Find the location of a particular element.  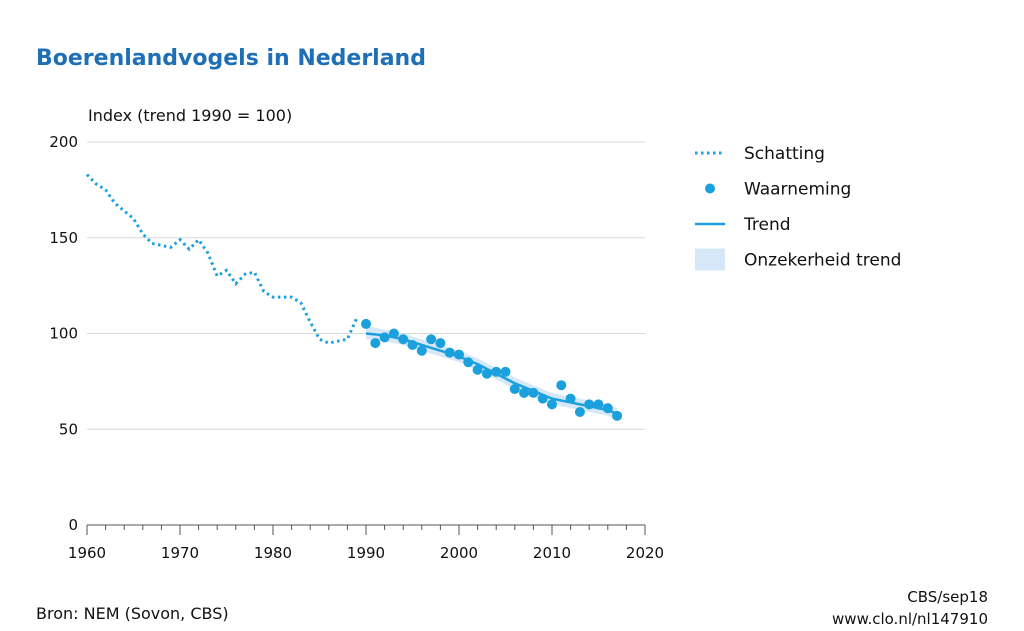

waarneming-point-1998 is located at coordinates (440, 343).